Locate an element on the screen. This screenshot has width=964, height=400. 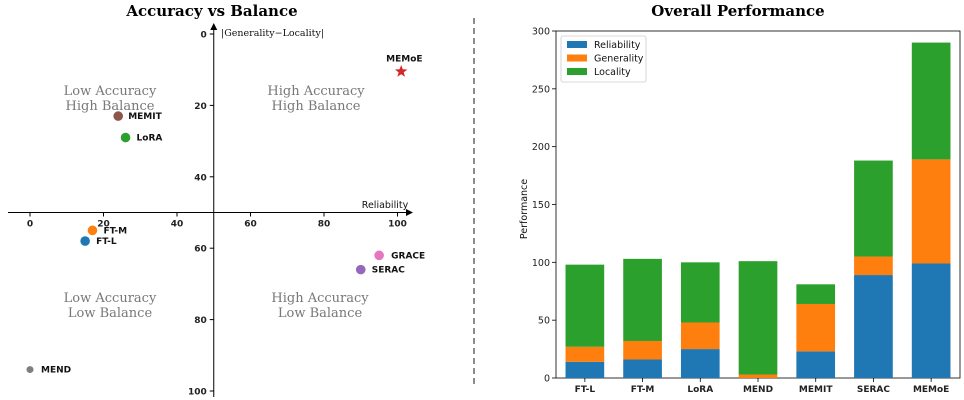
x-tick-label: 20 is located at coordinates (103, 225).